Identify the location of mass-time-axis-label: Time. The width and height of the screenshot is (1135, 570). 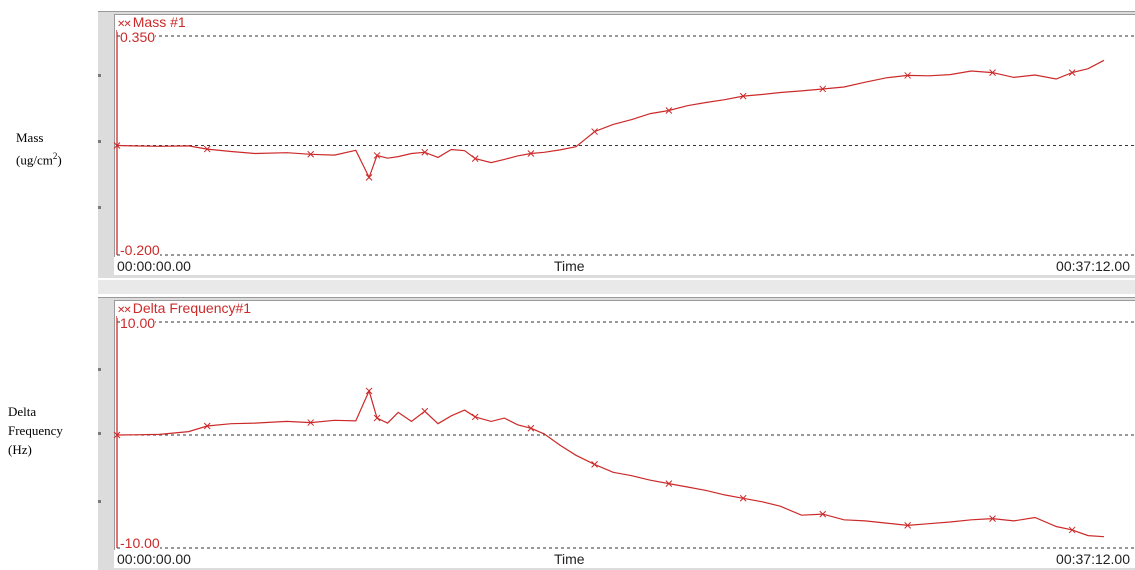
(569, 266).